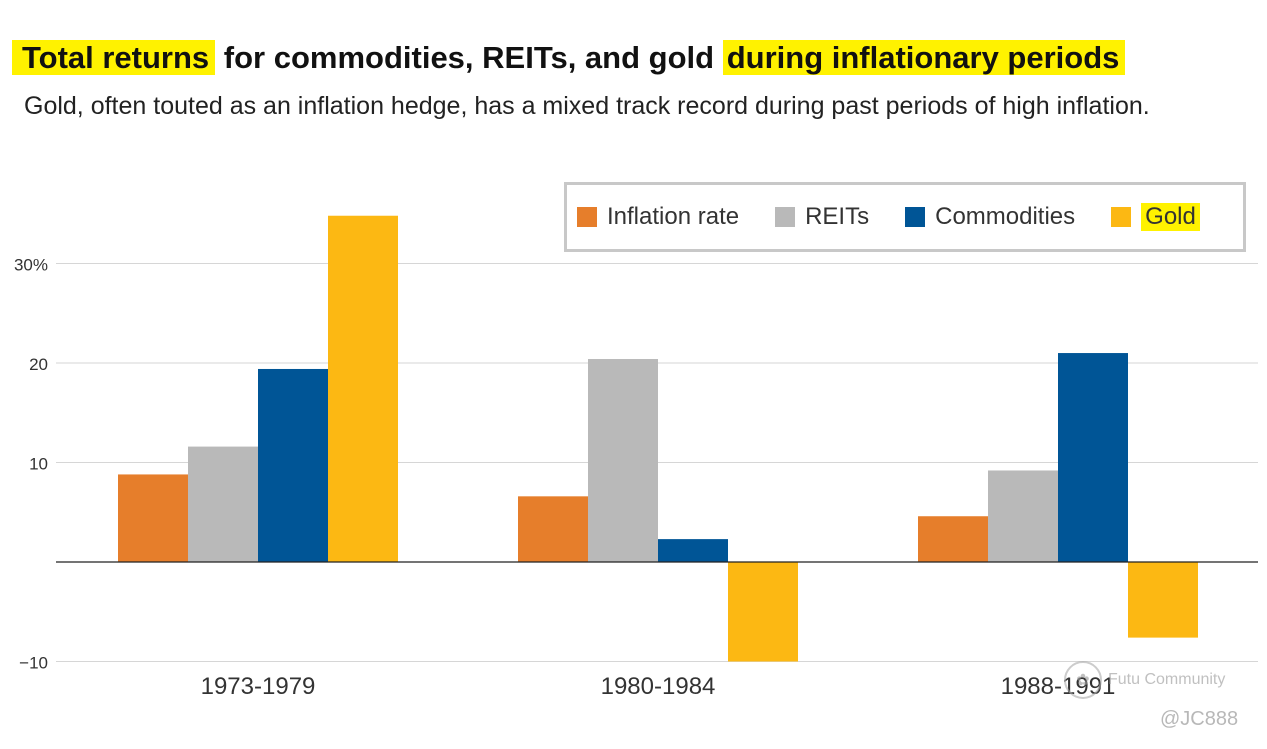  Describe the element at coordinates (924, 57) in the screenshot. I see `title-highlight-inflationary-periods: during inflationary periods` at that location.